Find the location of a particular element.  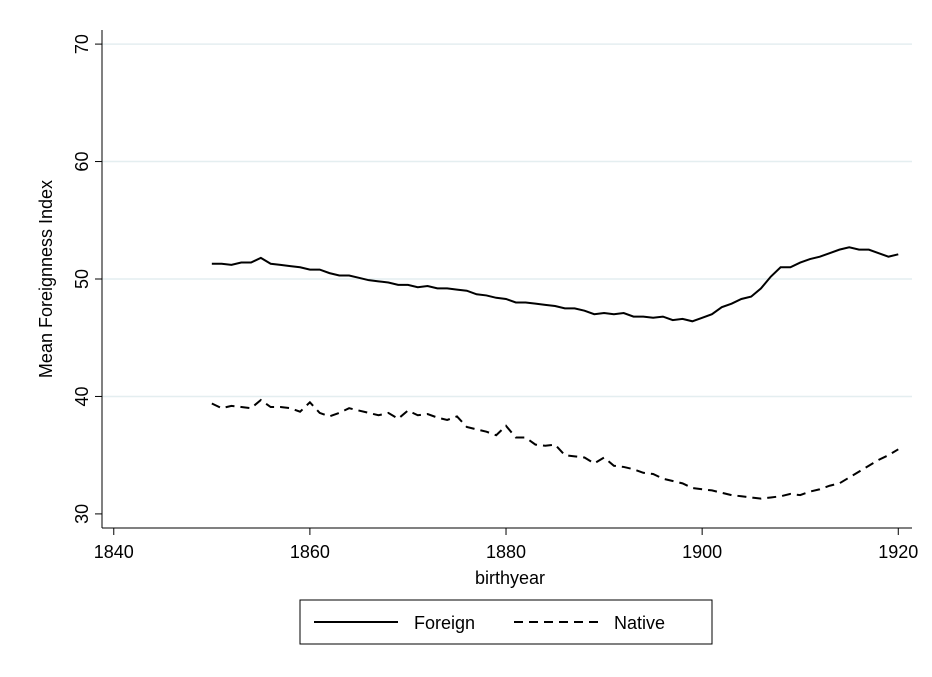

x-tick-label: 1840 is located at coordinates (114, 552).